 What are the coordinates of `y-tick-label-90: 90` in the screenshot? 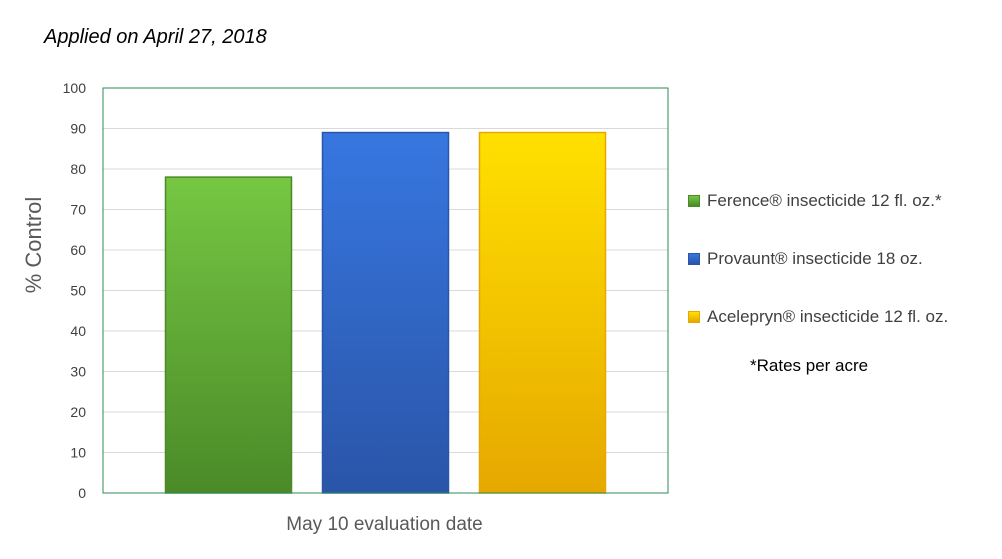 It's located at (78, 129).